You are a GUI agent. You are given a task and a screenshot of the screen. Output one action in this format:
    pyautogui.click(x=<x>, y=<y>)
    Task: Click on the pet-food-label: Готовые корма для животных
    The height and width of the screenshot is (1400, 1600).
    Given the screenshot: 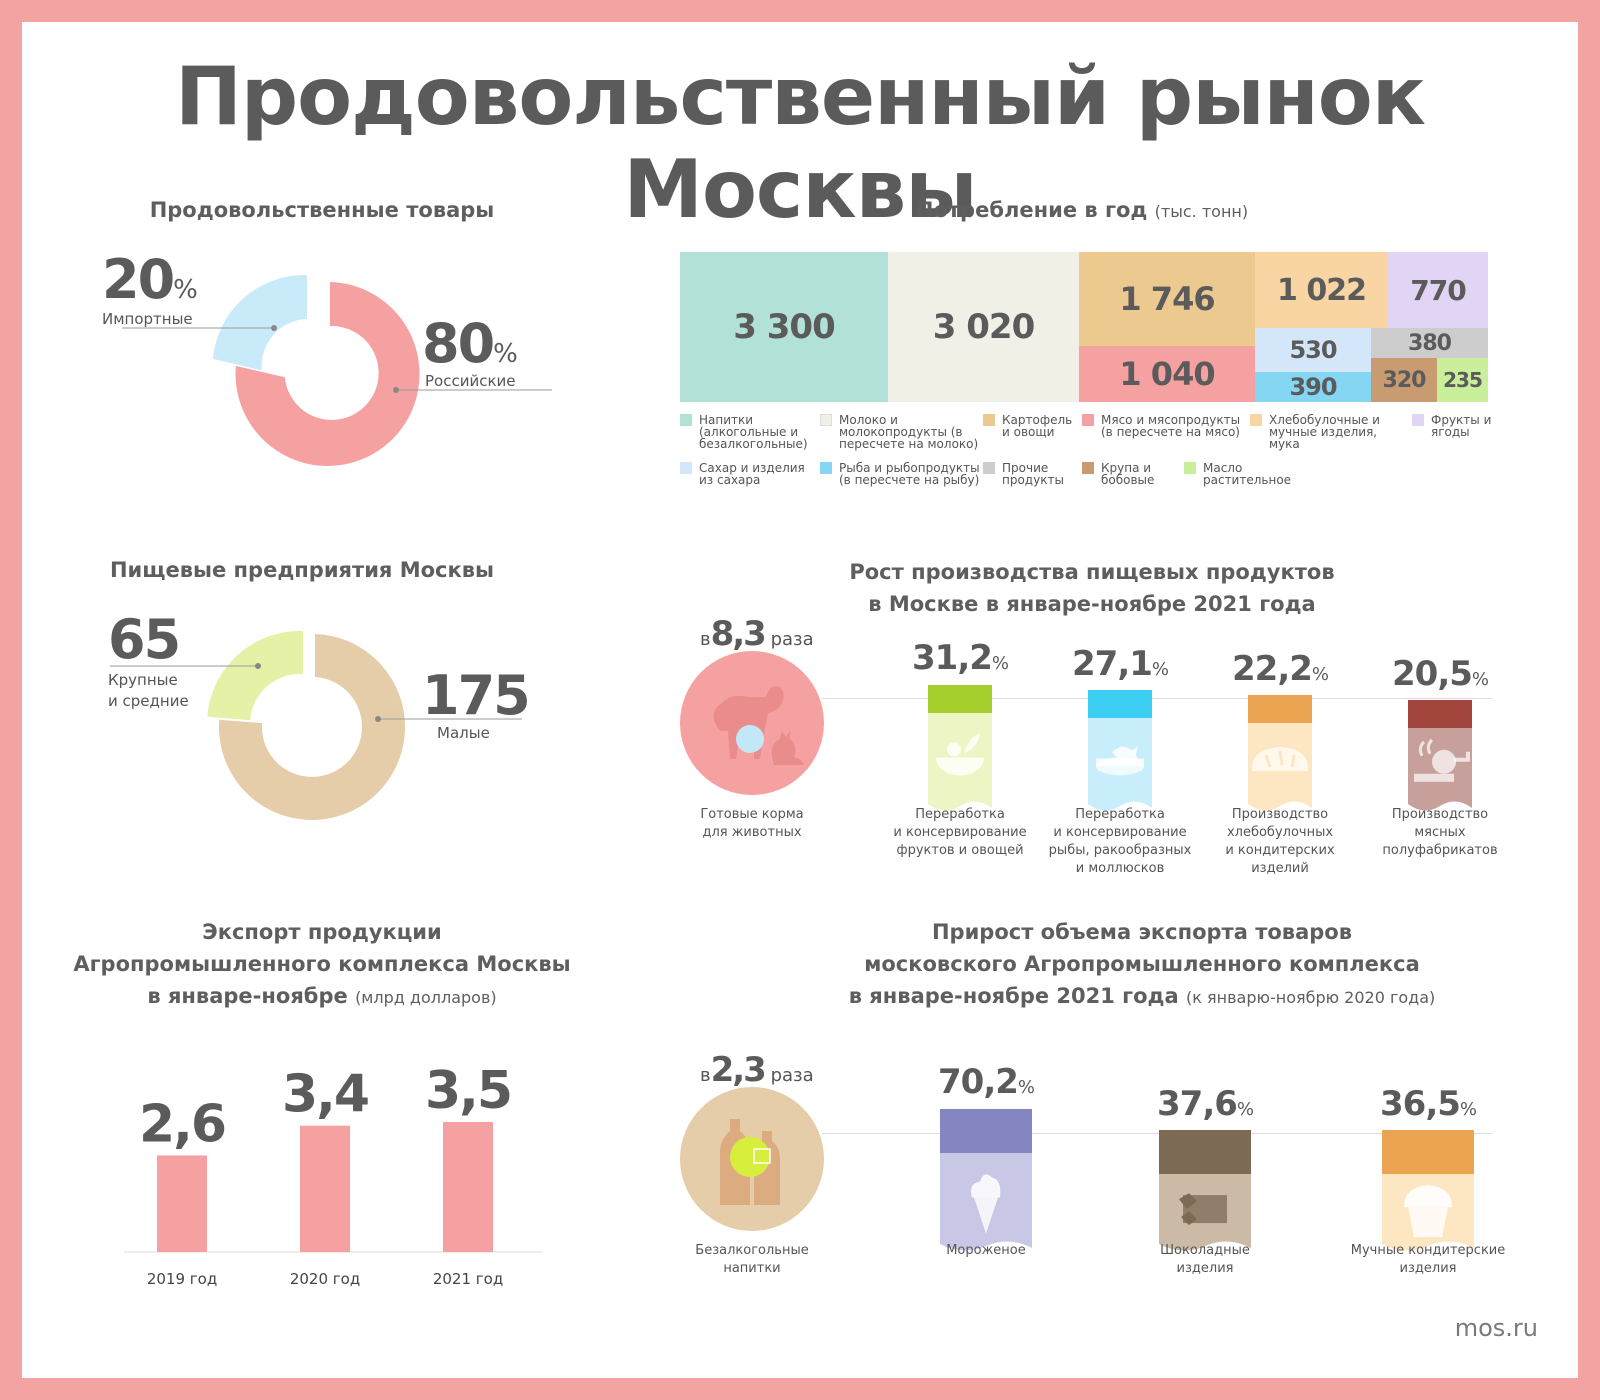 What is the action you would take?
    pyautogui.click(x=752, y=823)
    